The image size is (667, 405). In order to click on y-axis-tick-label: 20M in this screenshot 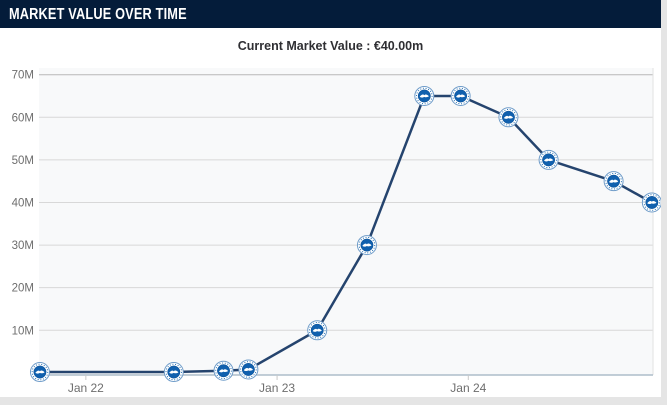, I will do `click(23, 289)`.